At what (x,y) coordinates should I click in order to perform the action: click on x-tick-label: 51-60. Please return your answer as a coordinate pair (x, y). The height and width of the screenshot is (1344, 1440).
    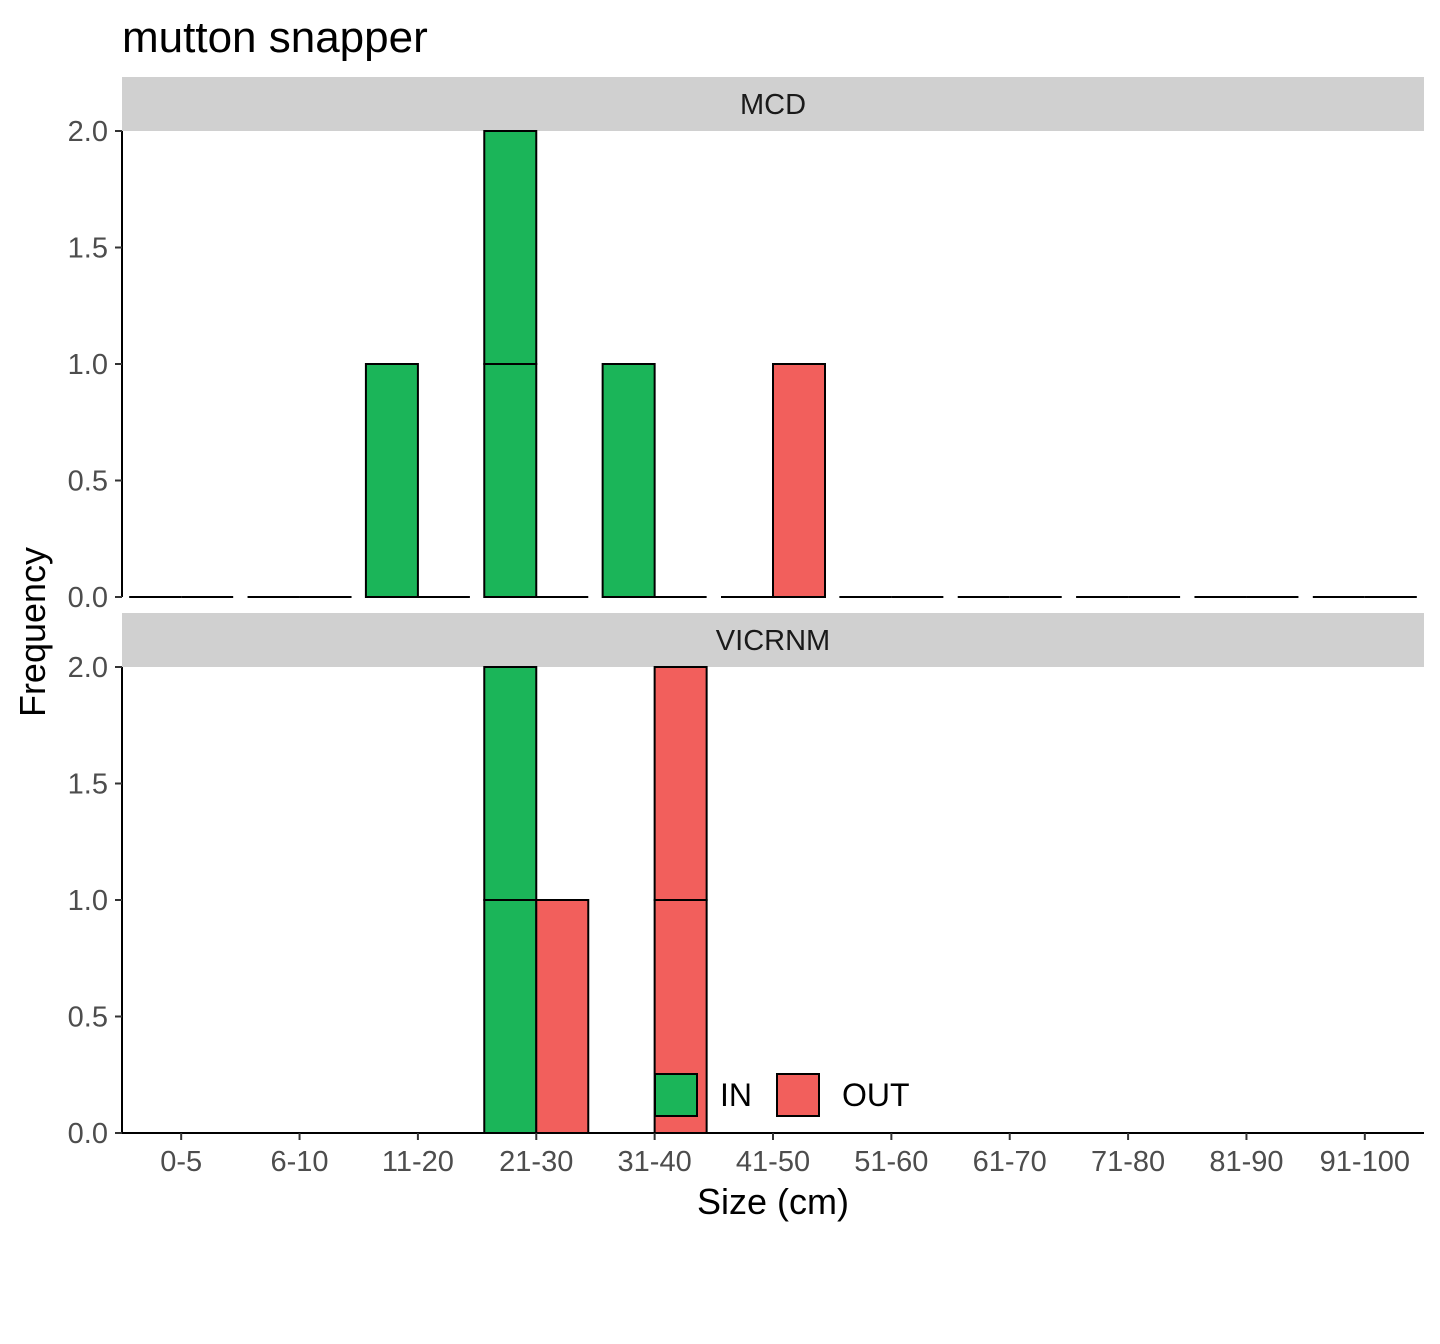
    Looking at the image, I should click on (891, 1162).